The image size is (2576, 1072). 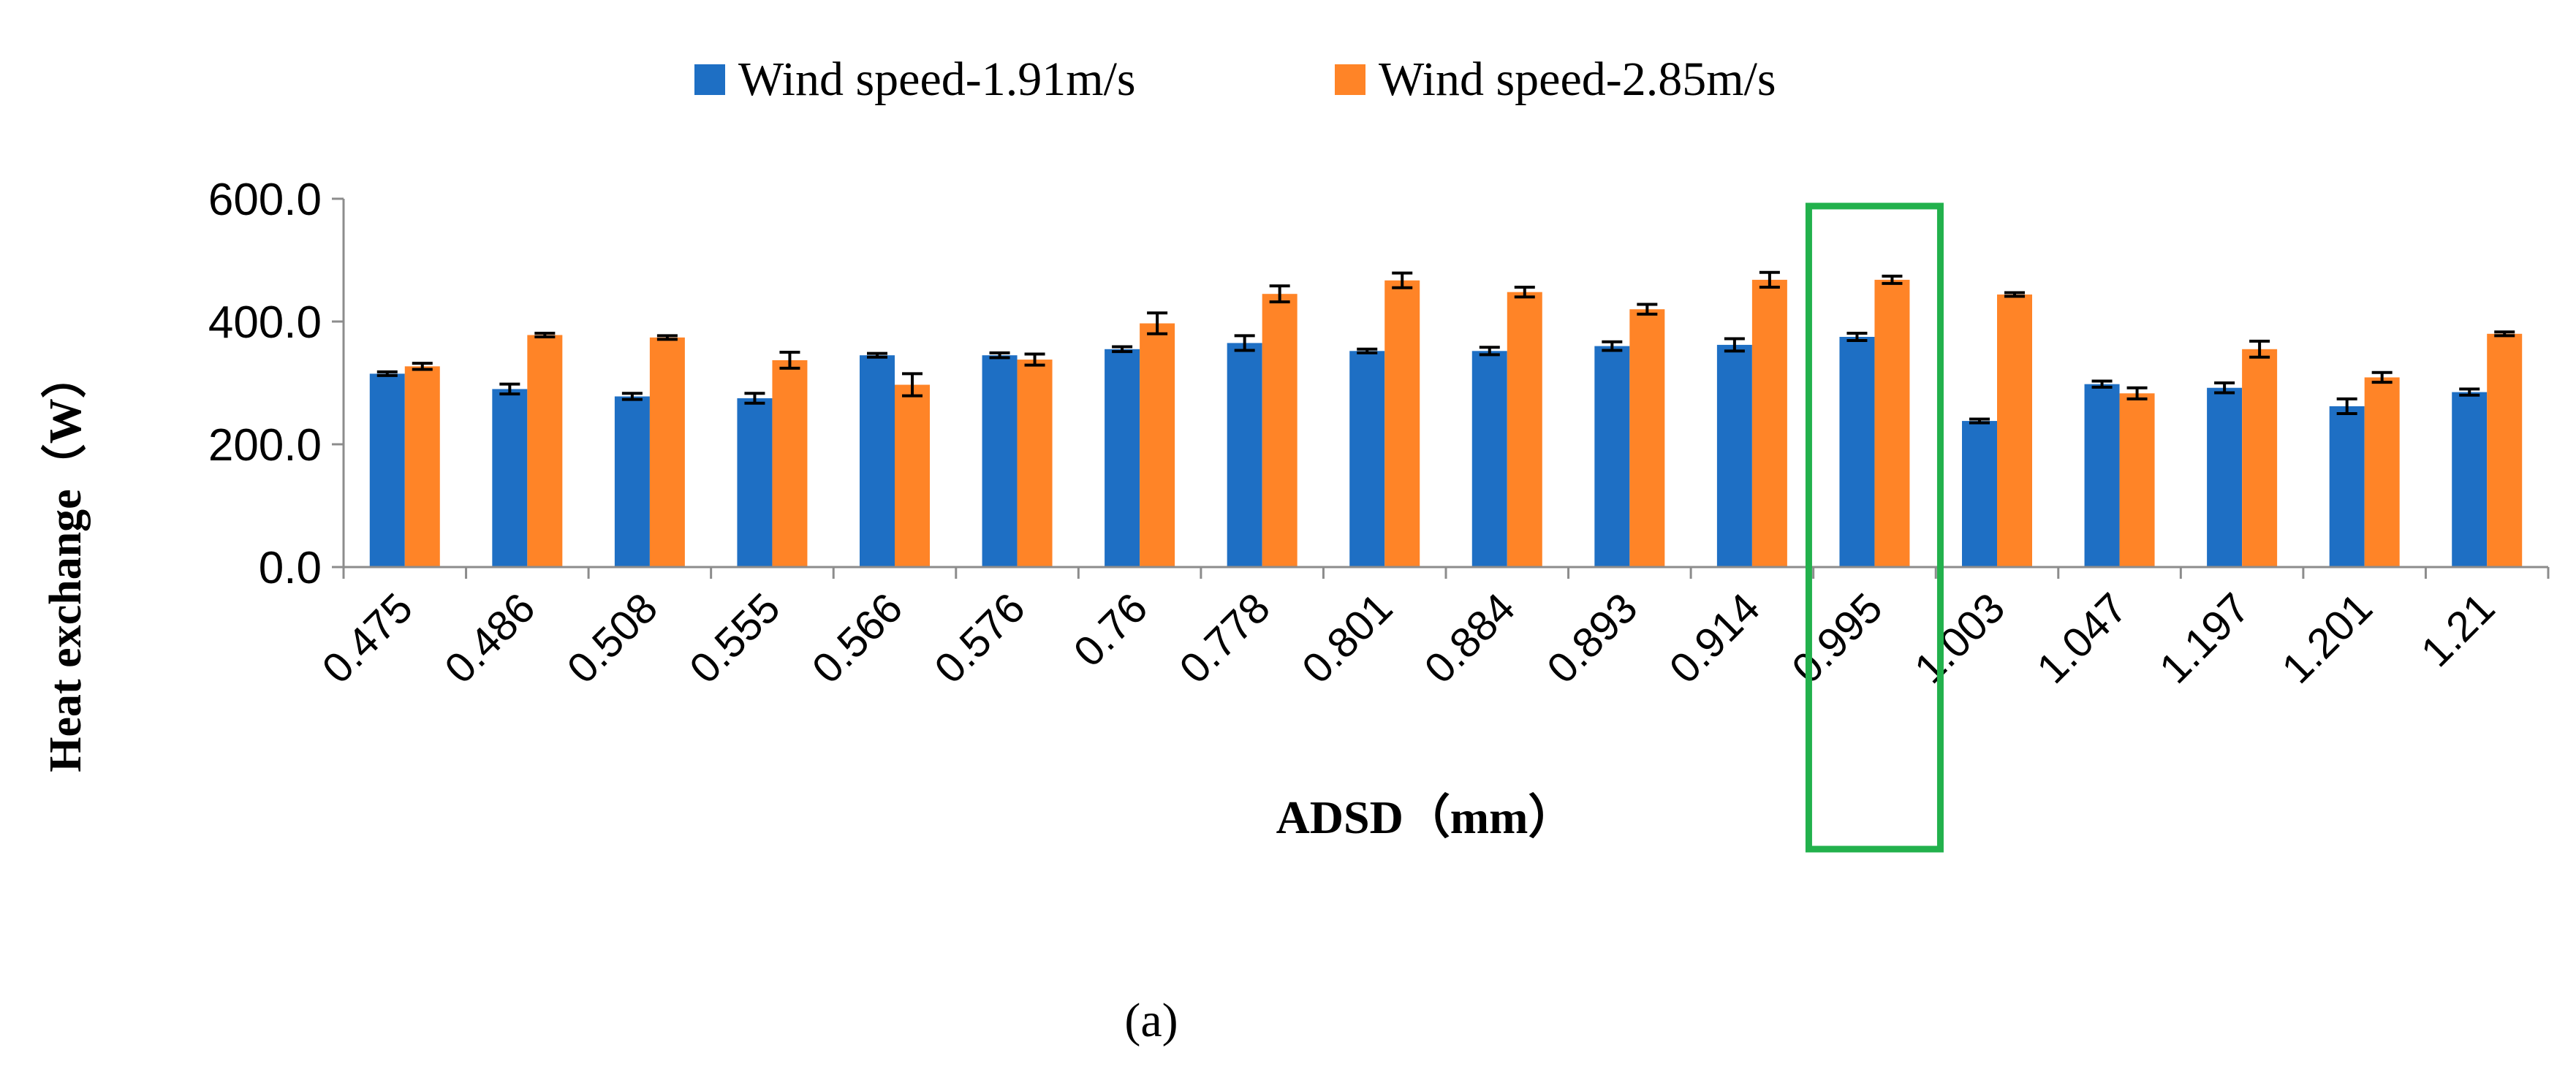 What do you see at coordinates (2458, 630) in the screenshot?
I see `x-tick-label: 1.21` at bounding box center [2458, 630].